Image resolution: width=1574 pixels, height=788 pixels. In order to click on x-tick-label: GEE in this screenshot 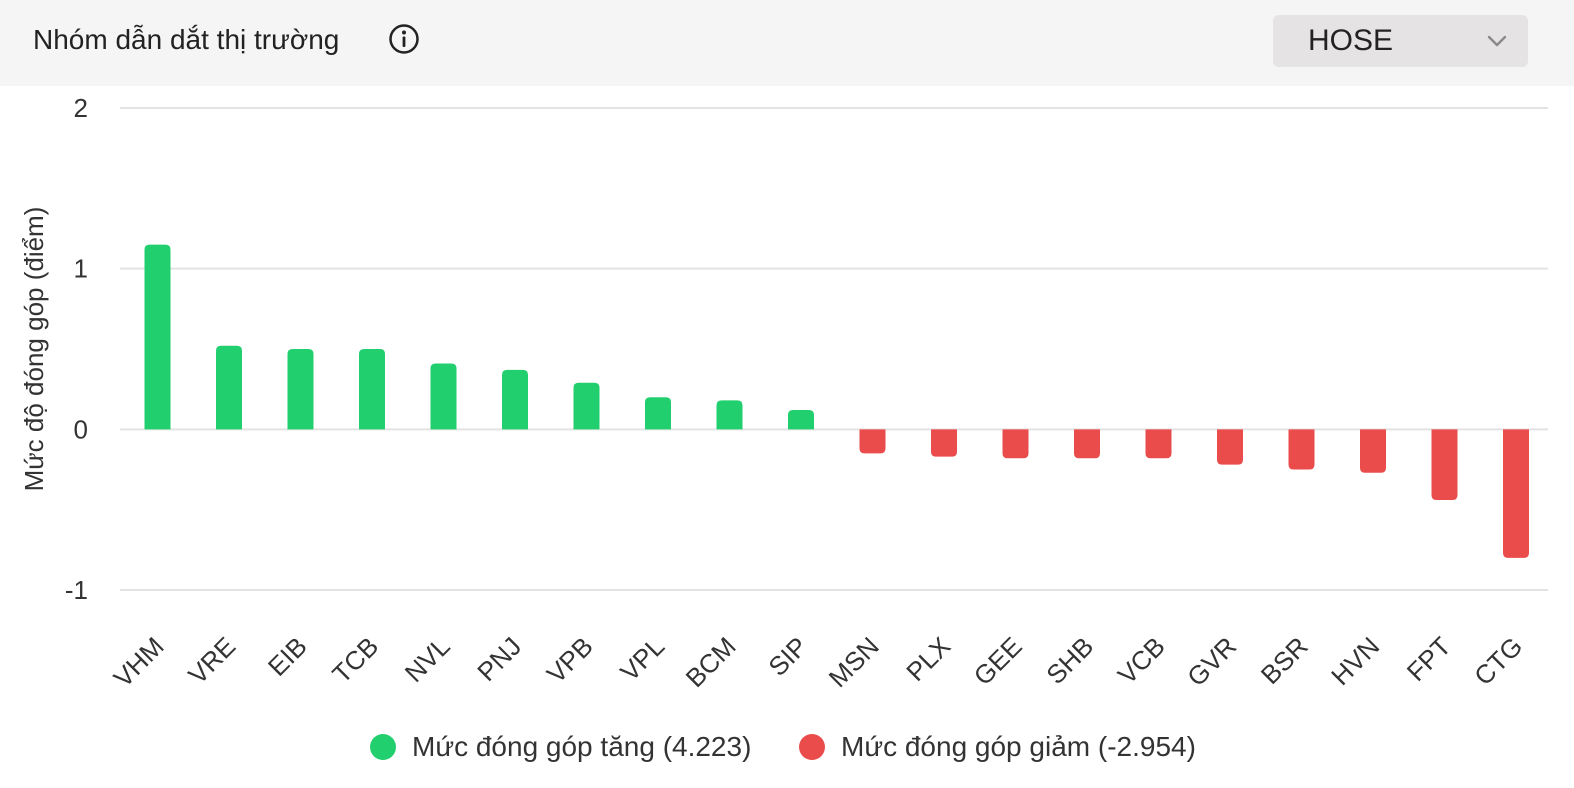, I will do `click(998, 661)`.